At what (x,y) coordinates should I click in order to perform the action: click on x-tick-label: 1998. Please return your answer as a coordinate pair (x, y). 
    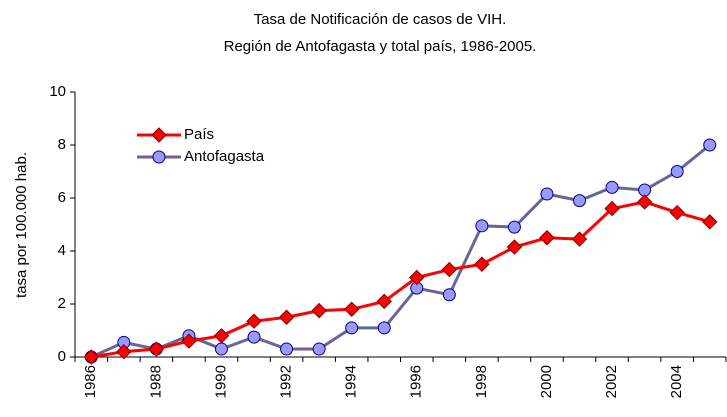
    Looking at the image, I should click on (481, 381).